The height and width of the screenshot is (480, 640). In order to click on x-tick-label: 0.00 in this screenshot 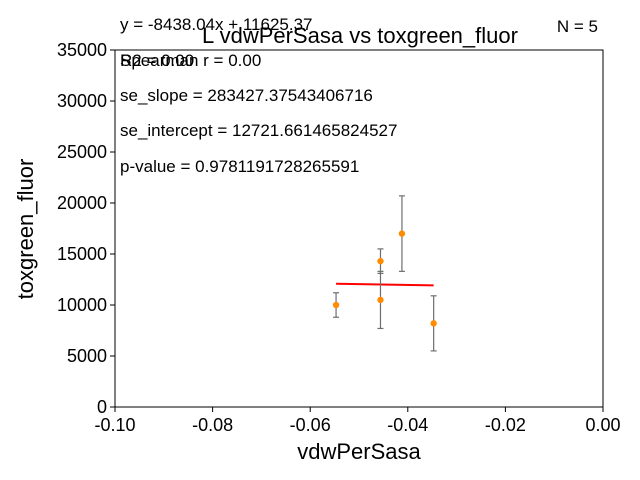, I will do `click(602, 425)`.